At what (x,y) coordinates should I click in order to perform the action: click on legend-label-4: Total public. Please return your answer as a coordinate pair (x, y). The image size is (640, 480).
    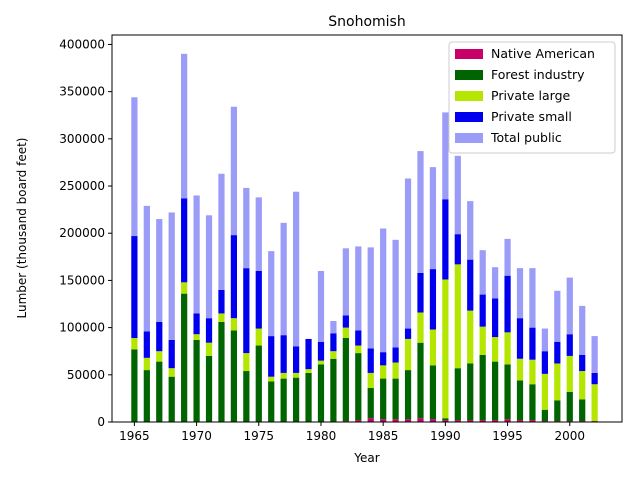
    Looking at the image, I should click on (526, 137).